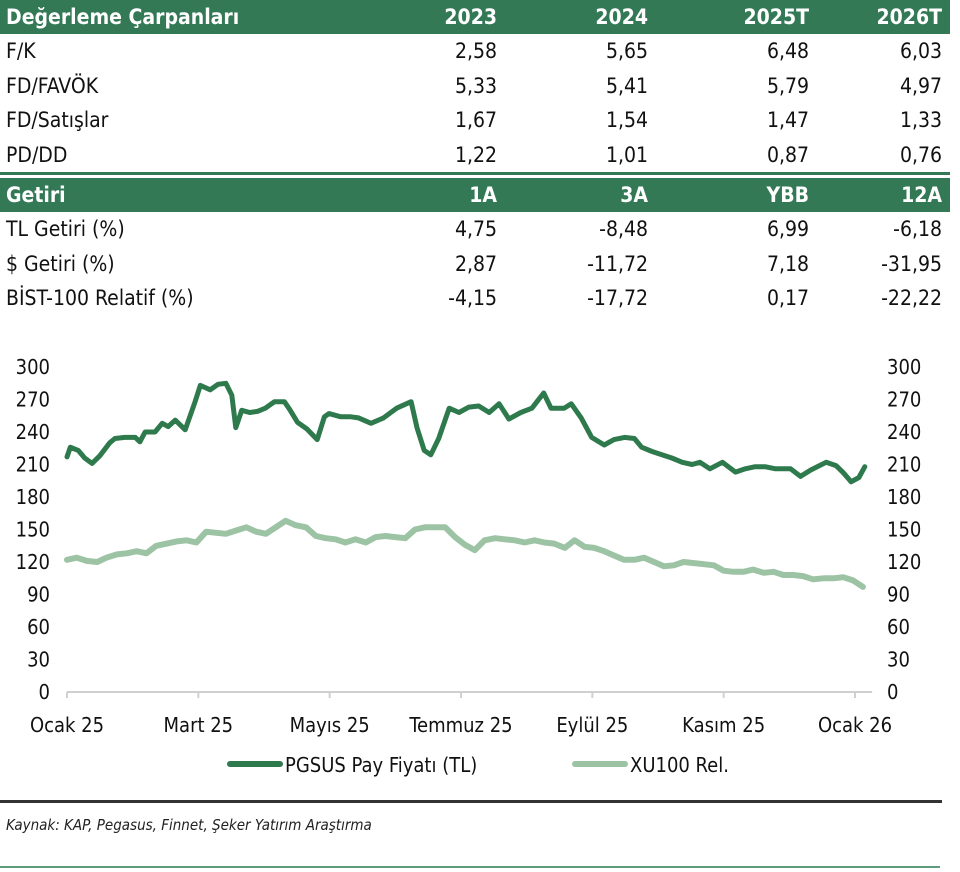 The image size is (960, 872). What do you see at coordinates (52, 85) in the screenshot?
I see `row-label: FD/FAVÖK` at bounding box center [52, 85].